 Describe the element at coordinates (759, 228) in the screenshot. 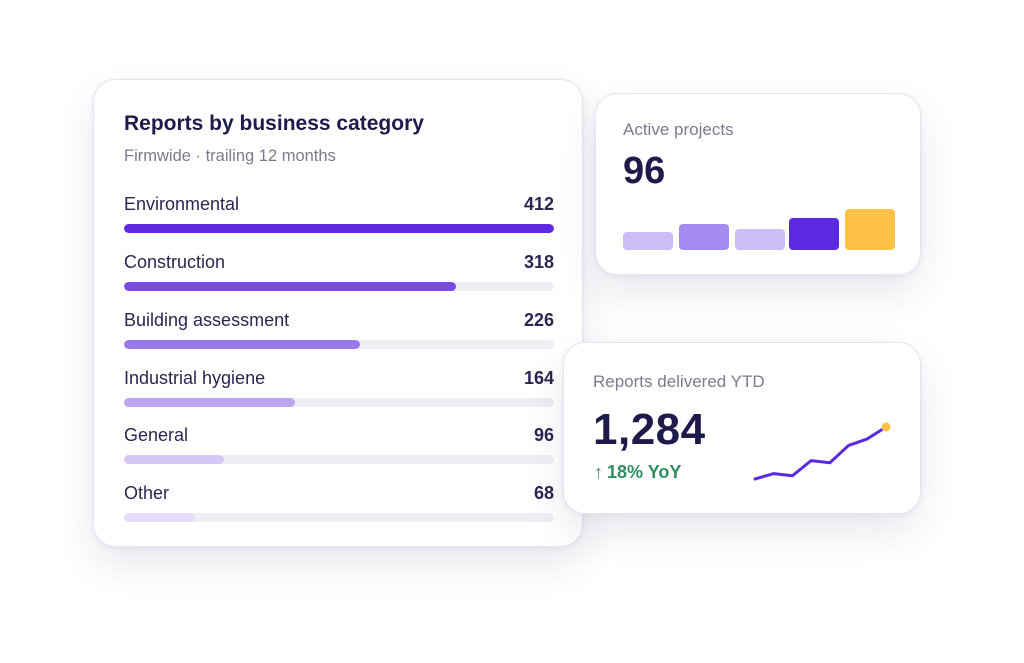

I see `active-projects-blocks` at that location.